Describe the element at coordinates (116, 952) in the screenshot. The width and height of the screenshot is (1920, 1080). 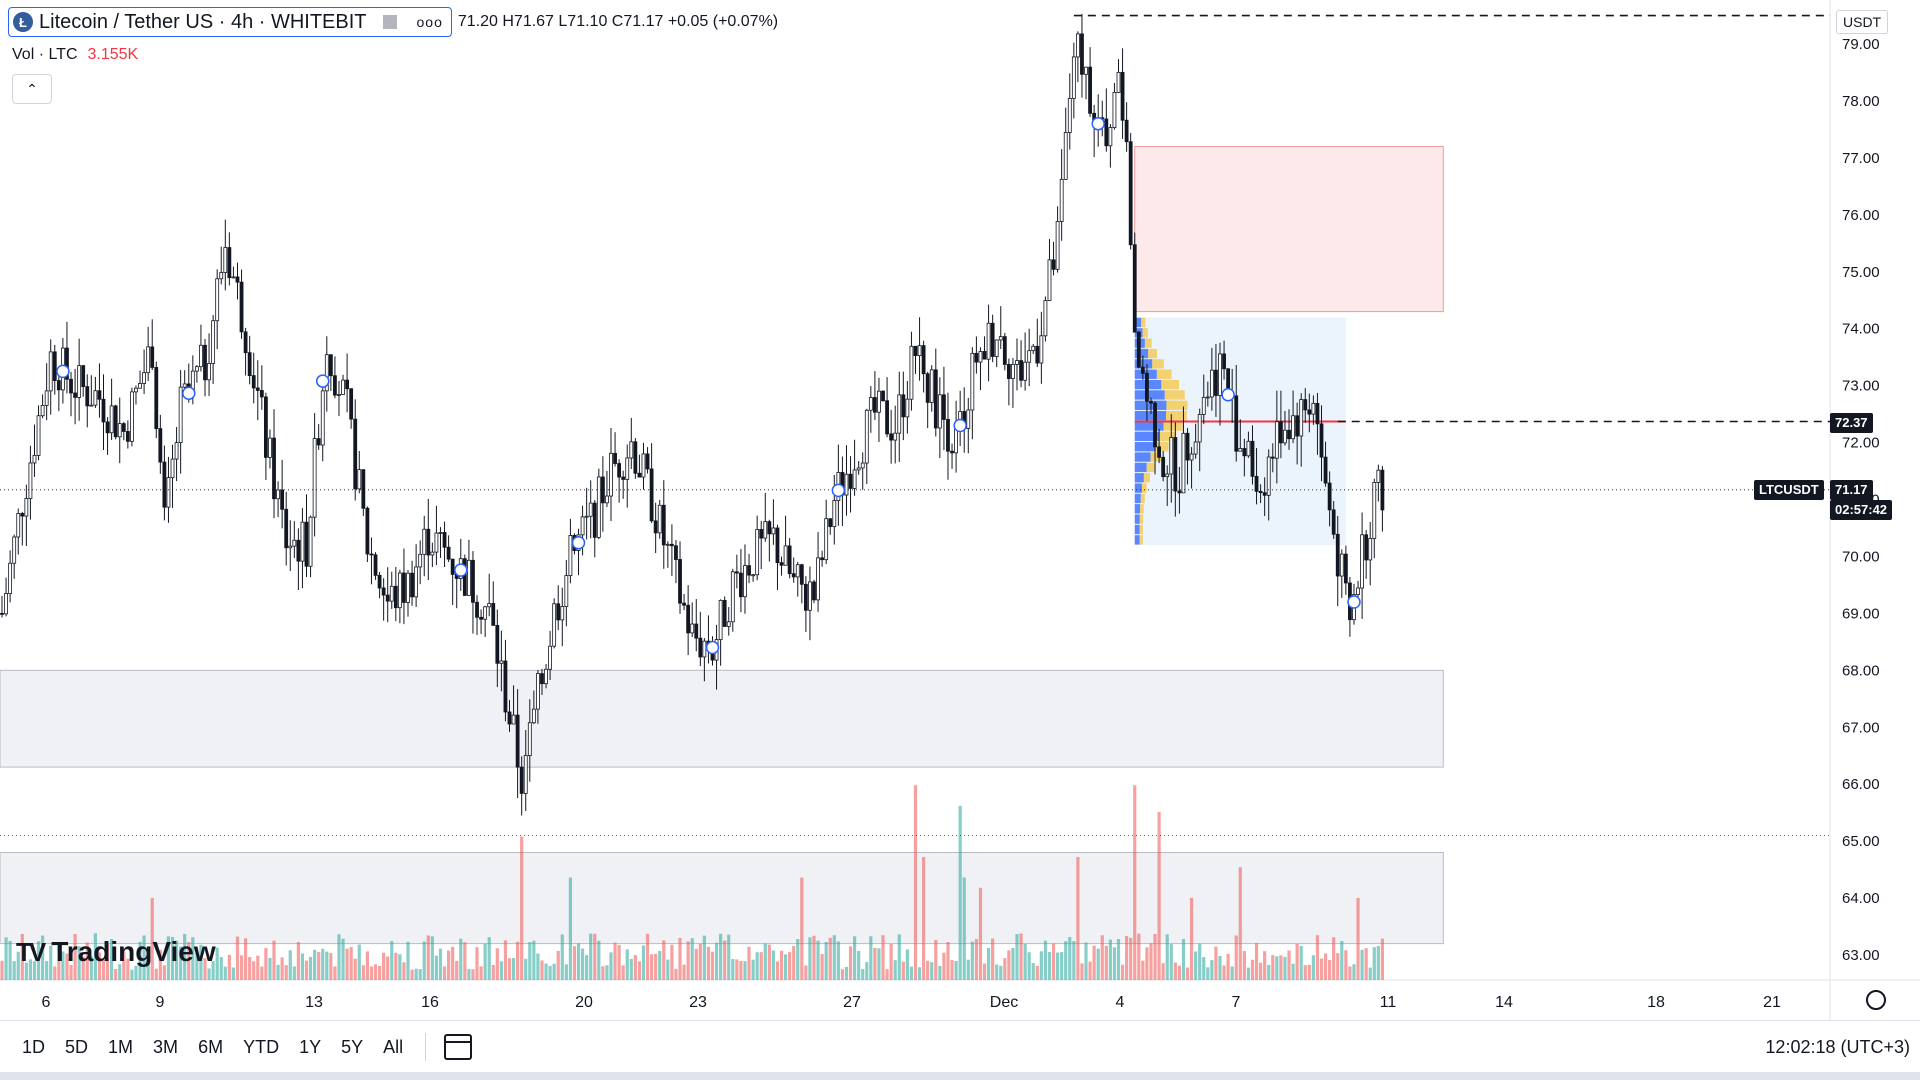
I see `tradingview-logo: TV TradingView` at that location.